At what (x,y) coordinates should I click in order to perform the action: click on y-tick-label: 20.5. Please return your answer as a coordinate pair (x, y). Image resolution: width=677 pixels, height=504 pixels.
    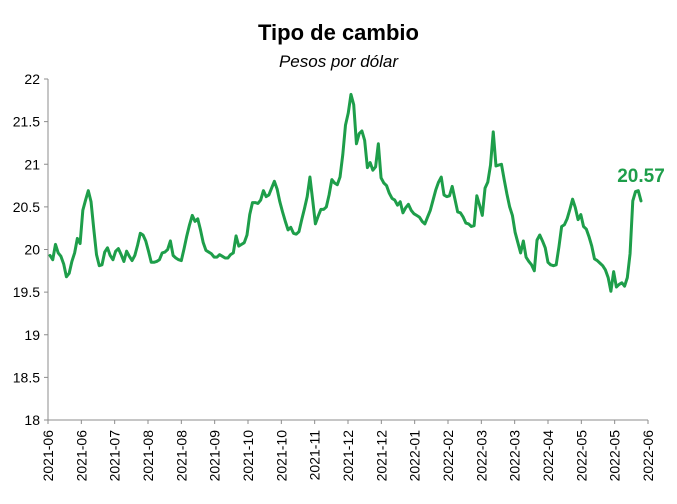
    Looking at the image, I should click on (26, 207).